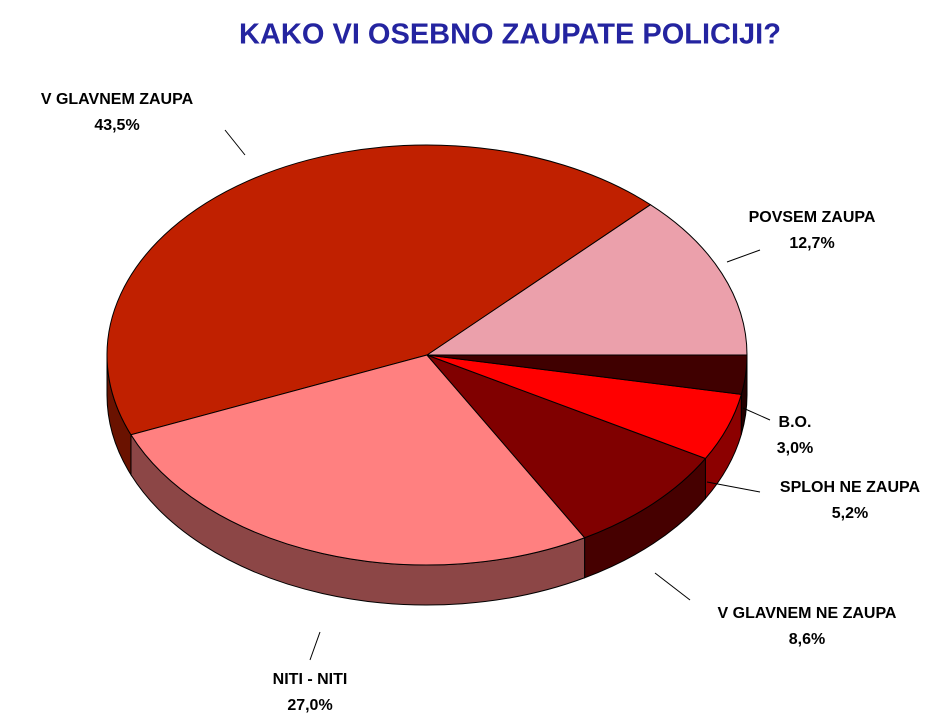  What do you see at coordinates (795, 448) in the screenshot?
I see `slice-value-label: 3,0%` at bounding box center [795, 448].